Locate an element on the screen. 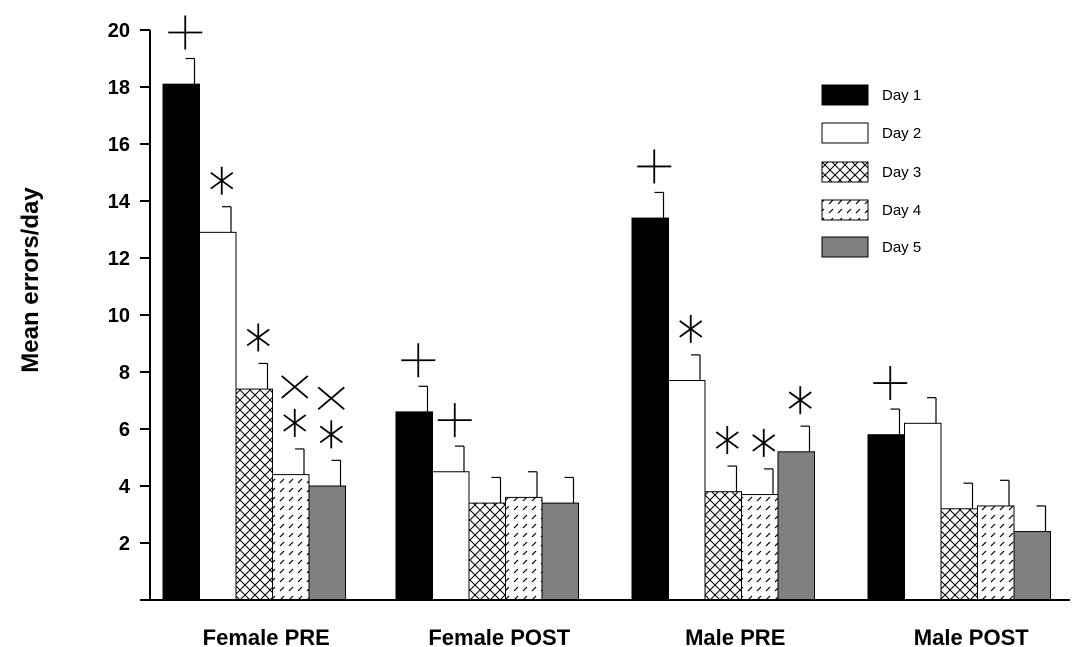 The height and width of the screenshot is (647, 1072). legend-label: Day 1 is located at coordinates (901, 95).